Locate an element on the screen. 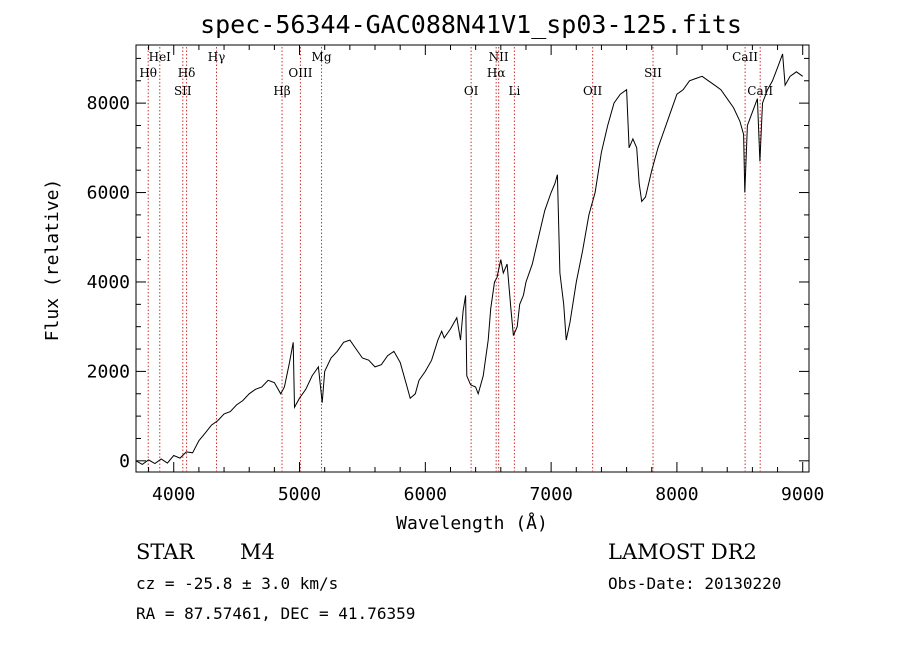 This screenshot has height=649, width=900. coordinates-text: RA = 87.57461, DEC = 41.76359 is located at coordinates (275, 613).